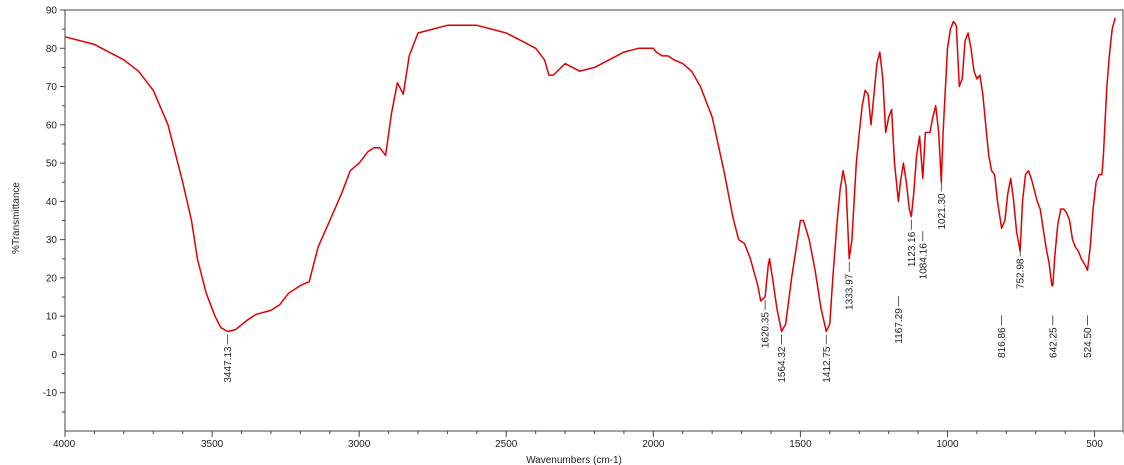 This screenshot has width=1124, height=465. I want to click on peak-label: 1620.35, so click(766, 330).